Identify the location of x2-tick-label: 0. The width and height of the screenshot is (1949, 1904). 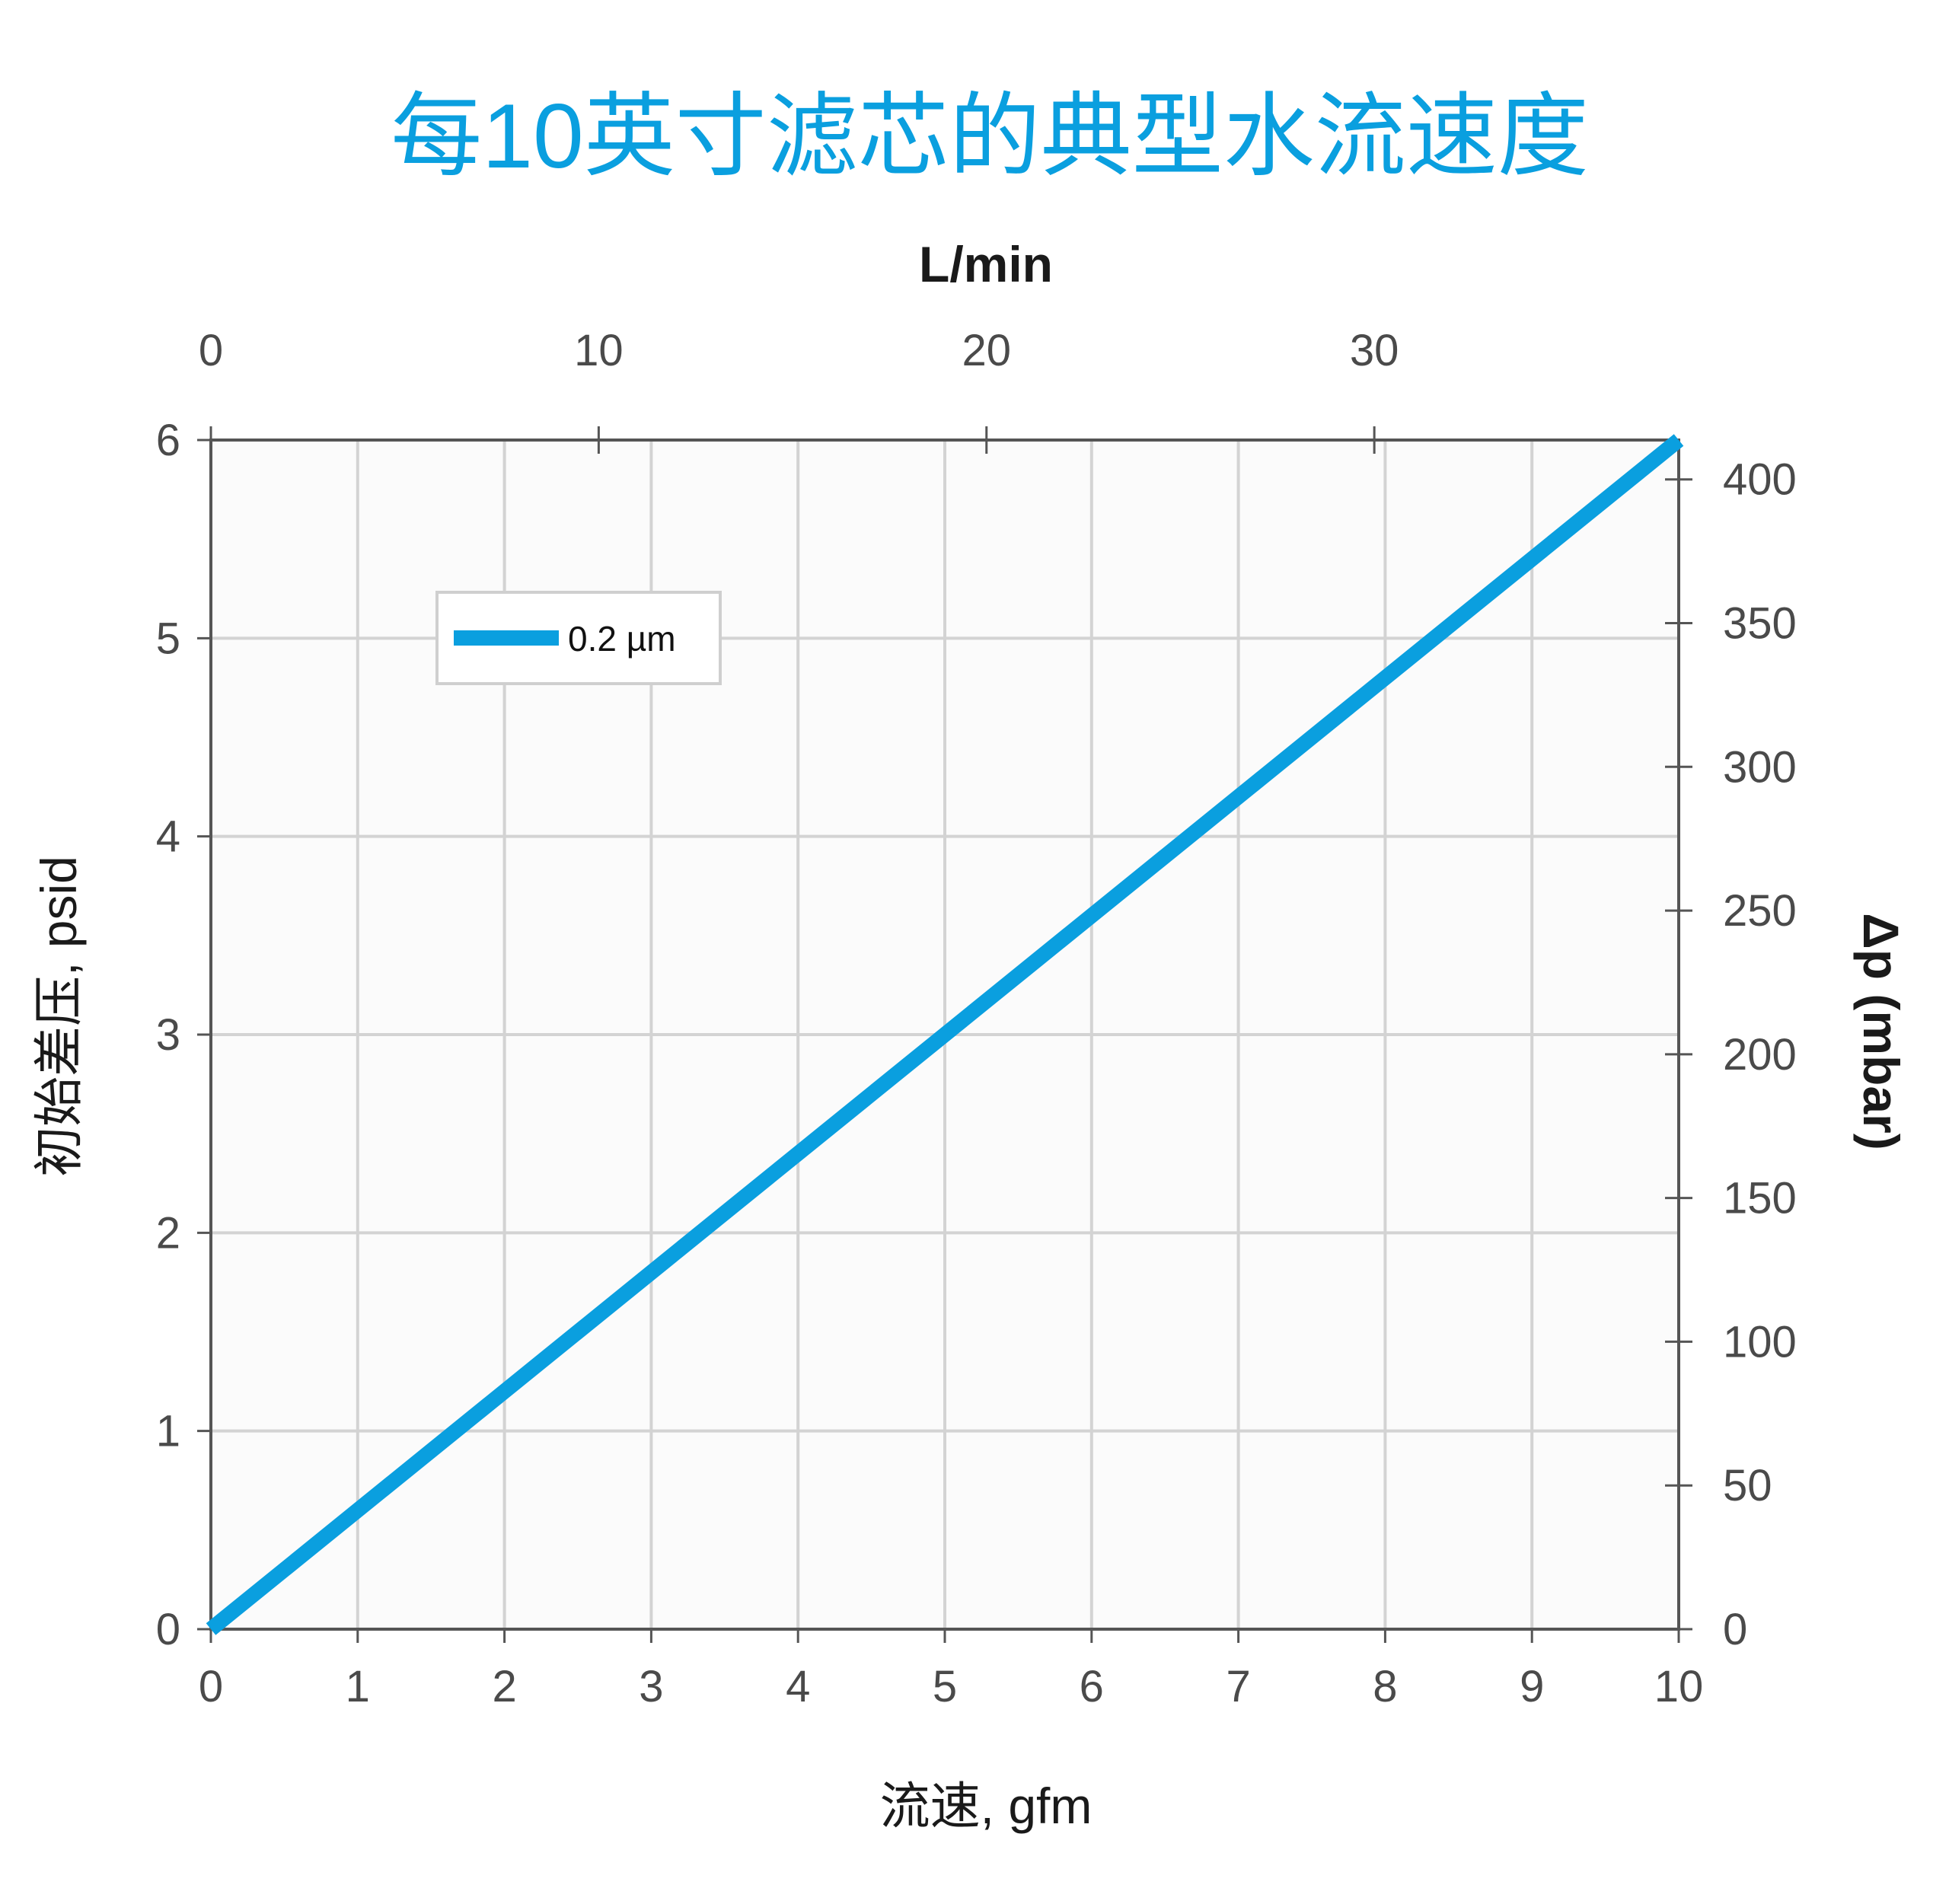
(211, 351).